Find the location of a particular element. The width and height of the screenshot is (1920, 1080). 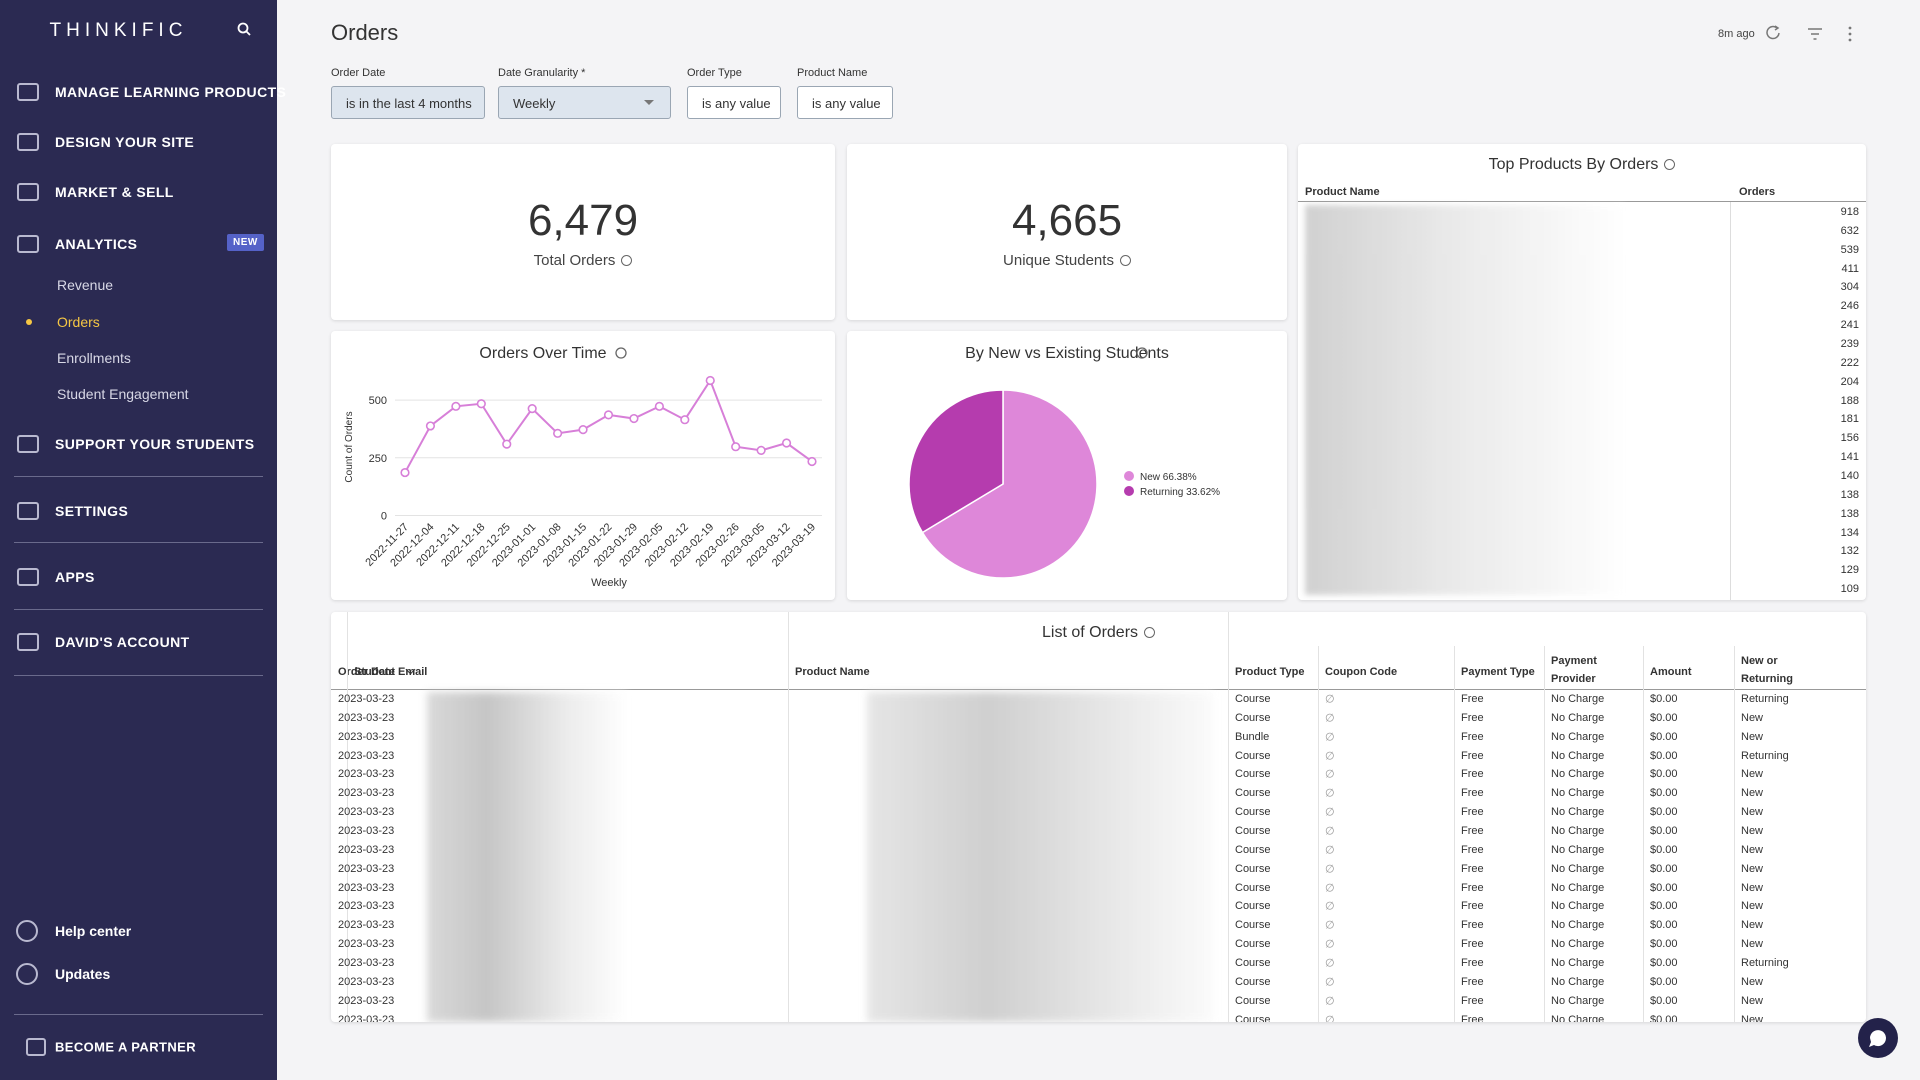

orders-value: 141 is located at coordinates (1849, 457).